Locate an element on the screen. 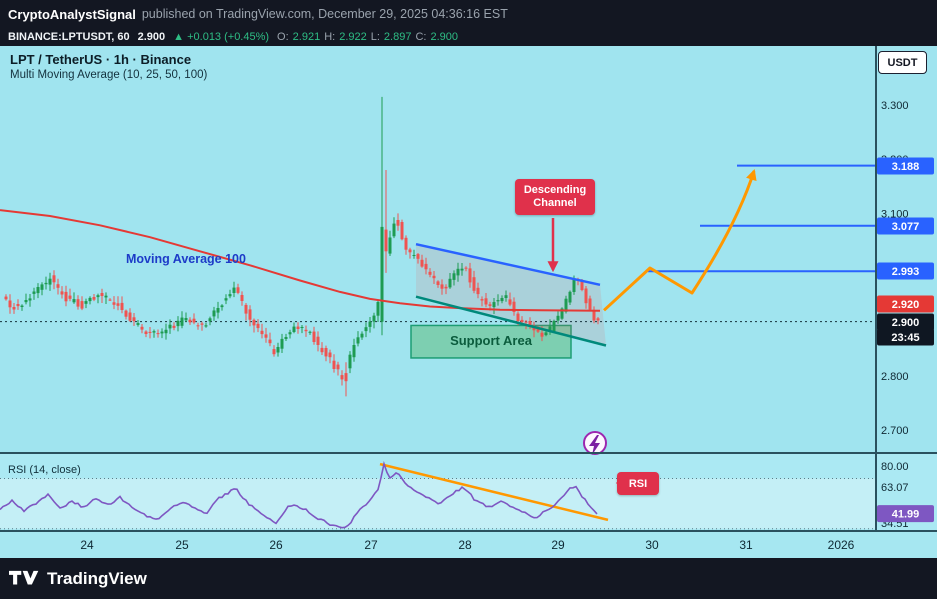 The image size is (937, 599). chart-symbol-title: LPT / TetherUS · 1h · Binance is located at coordinates (101, 59).